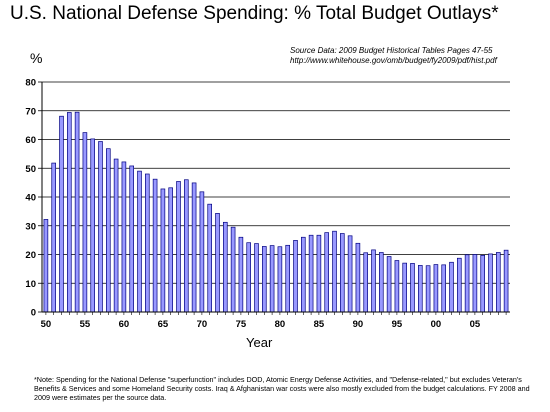 This screenshot has width=550, height=412. I want to click on y-tick-label: 40, so click(30, 198).